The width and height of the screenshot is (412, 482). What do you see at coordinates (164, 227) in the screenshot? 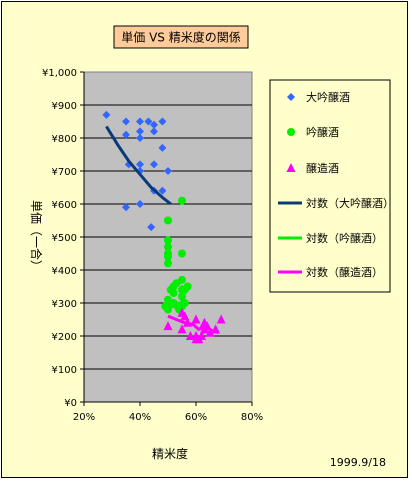
I see `chart-marks` at bounding box center [164, 227].